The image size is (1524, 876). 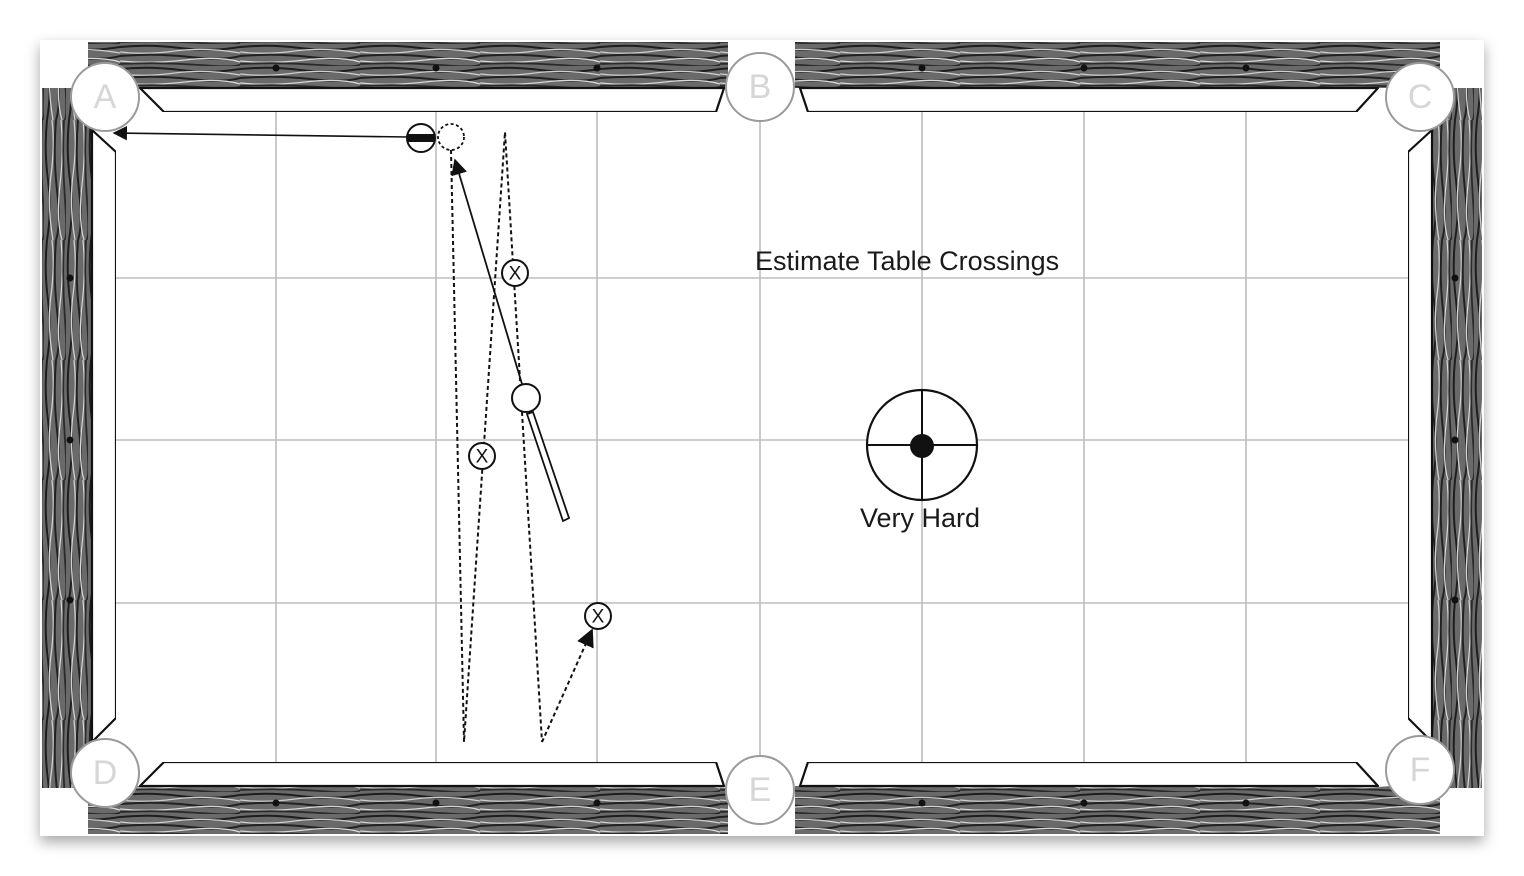 I want to click on cue-stick, so click(x=548, y=466).